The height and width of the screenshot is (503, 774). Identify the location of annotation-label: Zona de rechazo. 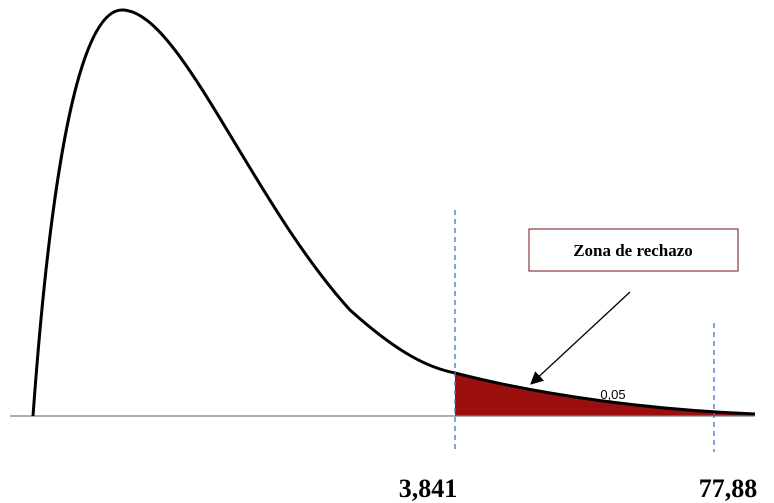
(633, 250).